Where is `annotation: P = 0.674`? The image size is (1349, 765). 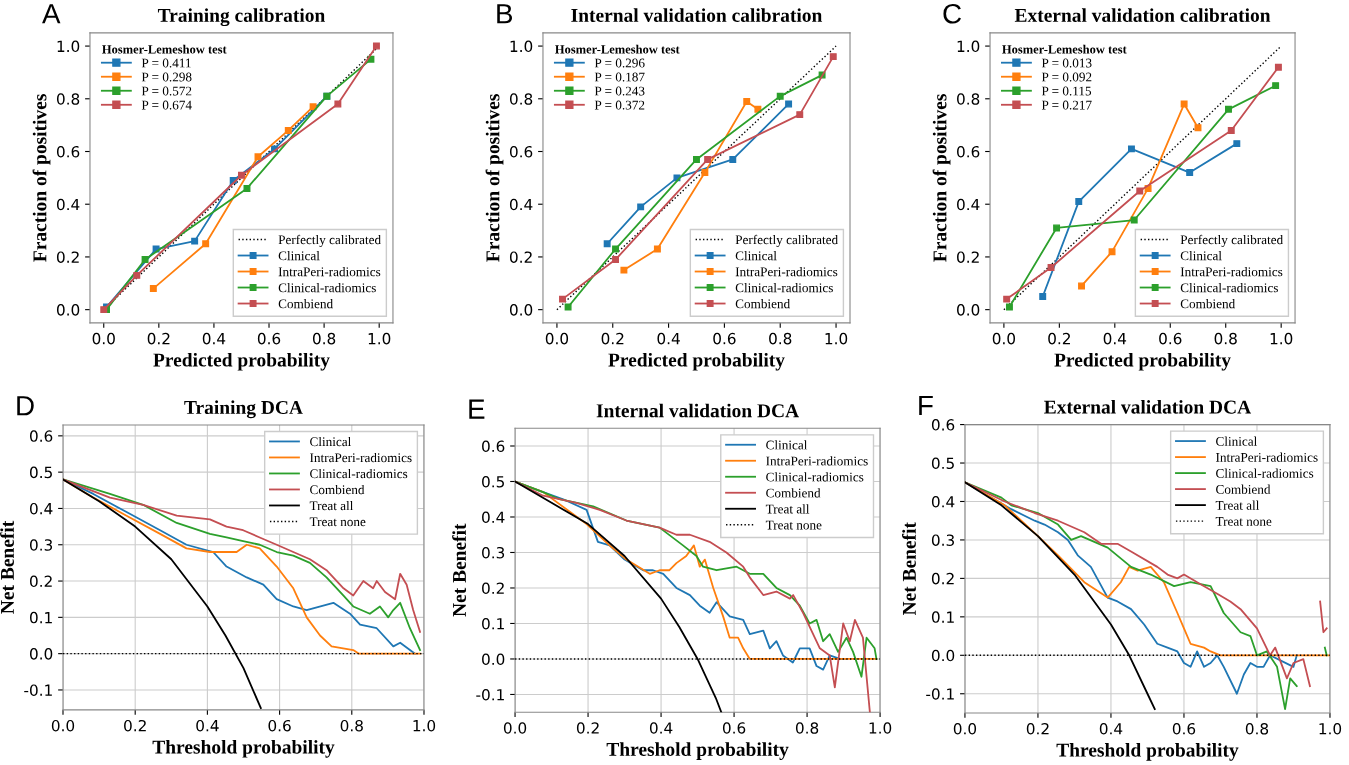 annotation: P = 0.674 is located at coordinates (166, 105).